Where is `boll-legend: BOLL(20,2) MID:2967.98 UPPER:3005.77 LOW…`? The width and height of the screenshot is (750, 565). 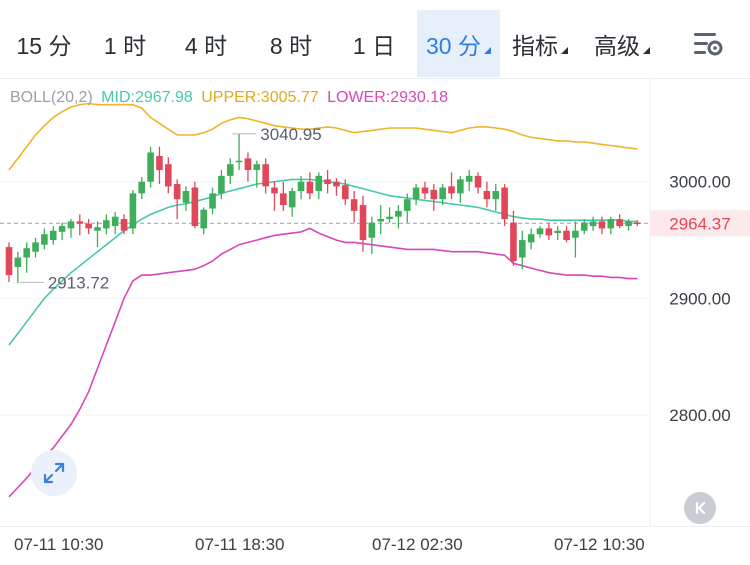 boll-legend: BOLL(20,2) MID:2967.98 UPPER:3005.77 LOW… is located at coordinates (231, 98).